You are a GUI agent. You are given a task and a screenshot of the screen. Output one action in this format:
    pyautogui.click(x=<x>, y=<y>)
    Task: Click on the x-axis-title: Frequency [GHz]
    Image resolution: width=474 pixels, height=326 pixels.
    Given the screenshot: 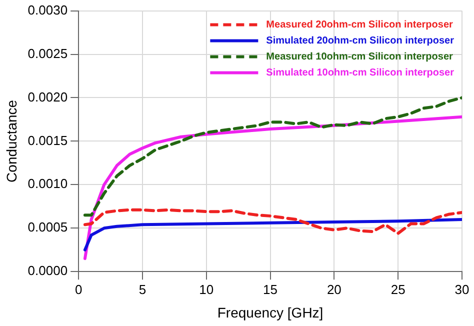 What is the action you would take?
    pyautogui.click(x=270, y=312)
    